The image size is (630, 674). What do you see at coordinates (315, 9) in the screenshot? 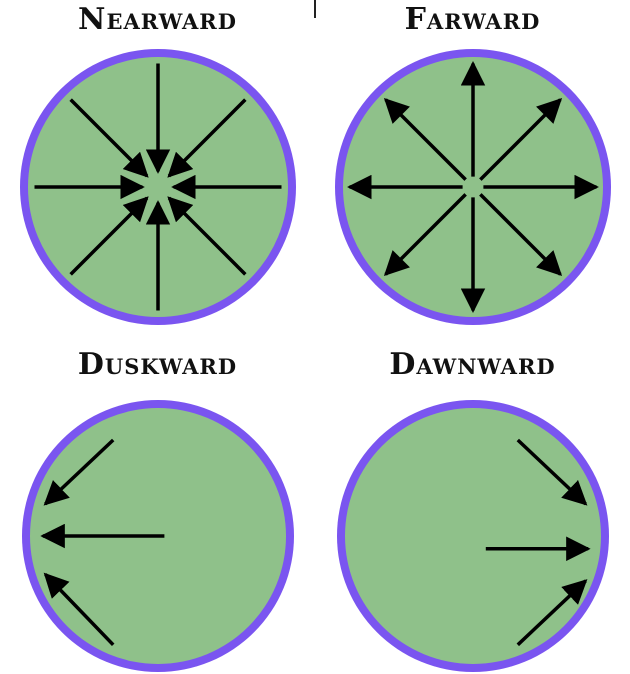
I see `top-divider-mark` at bounding box center [315, 9].